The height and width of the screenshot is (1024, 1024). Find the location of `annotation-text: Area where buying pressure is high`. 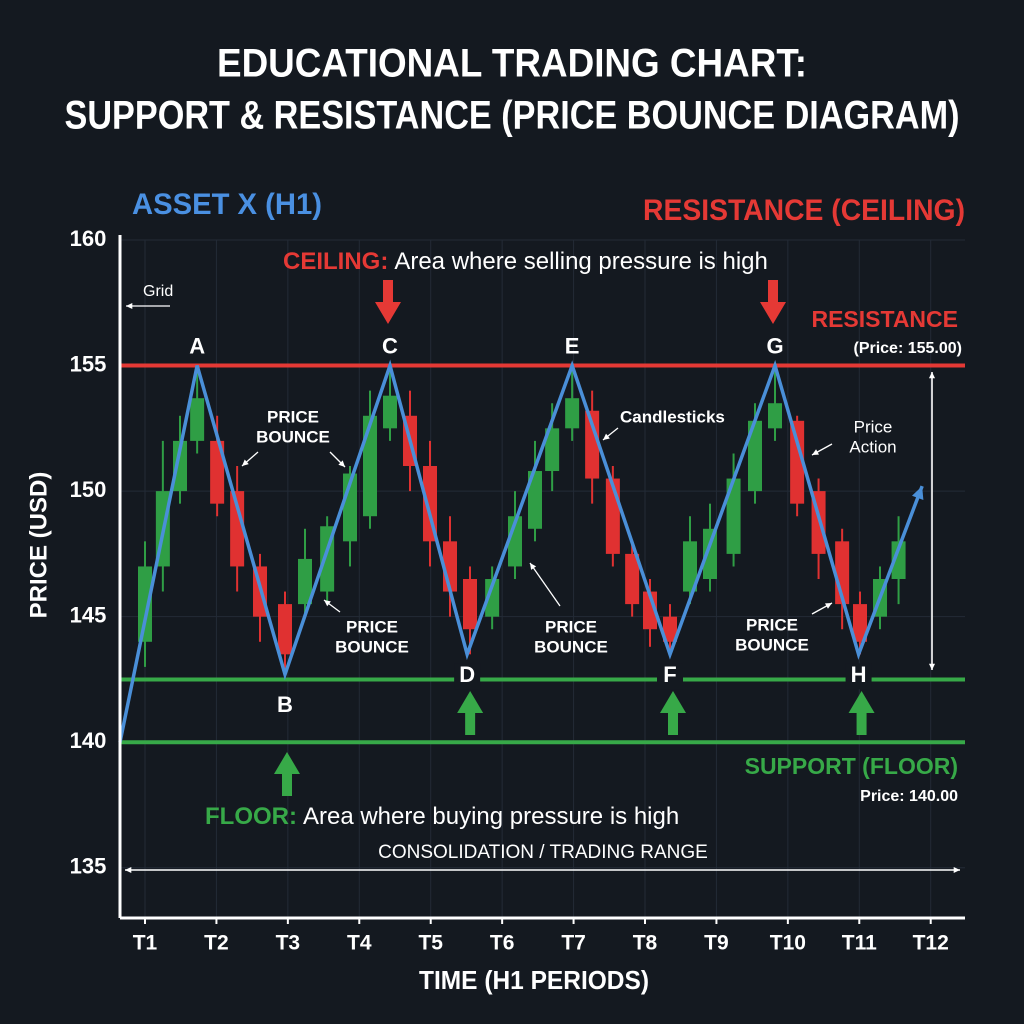

annotation-text: Area where buying pressure is high is located at coordinates (491, 816).